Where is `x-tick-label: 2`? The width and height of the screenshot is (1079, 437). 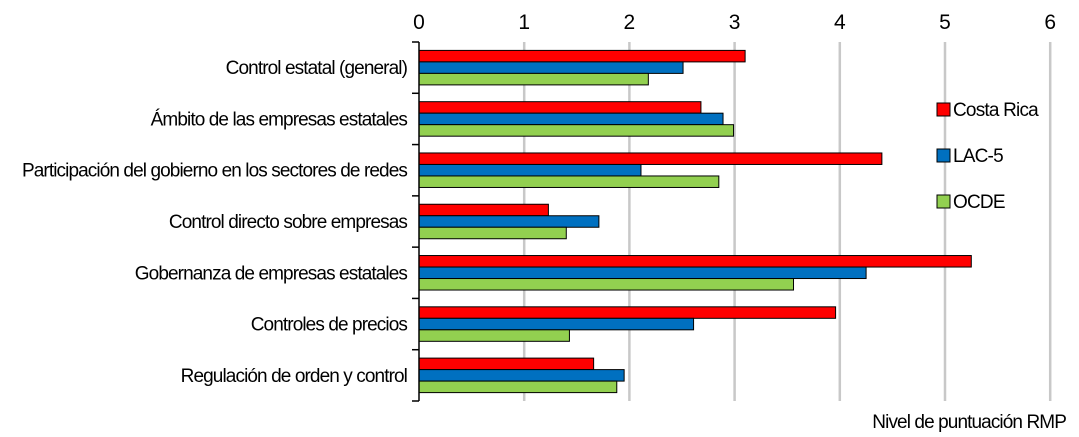
x-tick-label: 2 is located at coordinates (630, 22).